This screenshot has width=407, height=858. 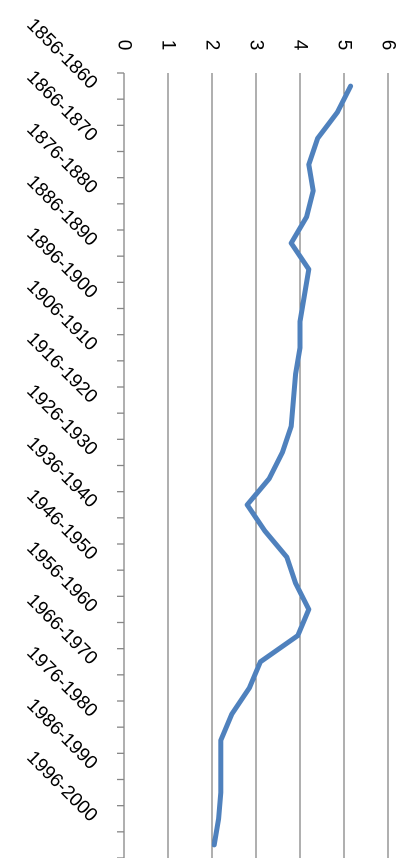 What do you see at coordinates (120, 465) in the screenshot?
I see `category-tick-marks` at bounding box center [120, 465].